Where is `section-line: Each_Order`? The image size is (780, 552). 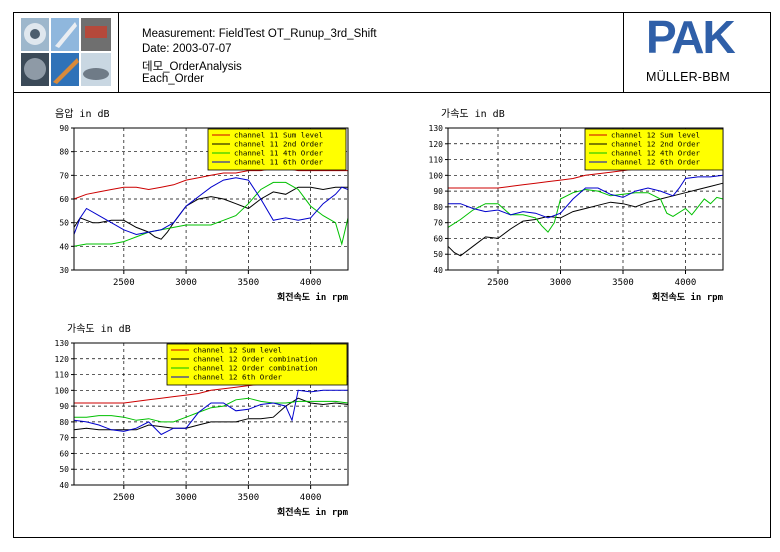 section-line: Each_Order is located at coordinates (173, 79).